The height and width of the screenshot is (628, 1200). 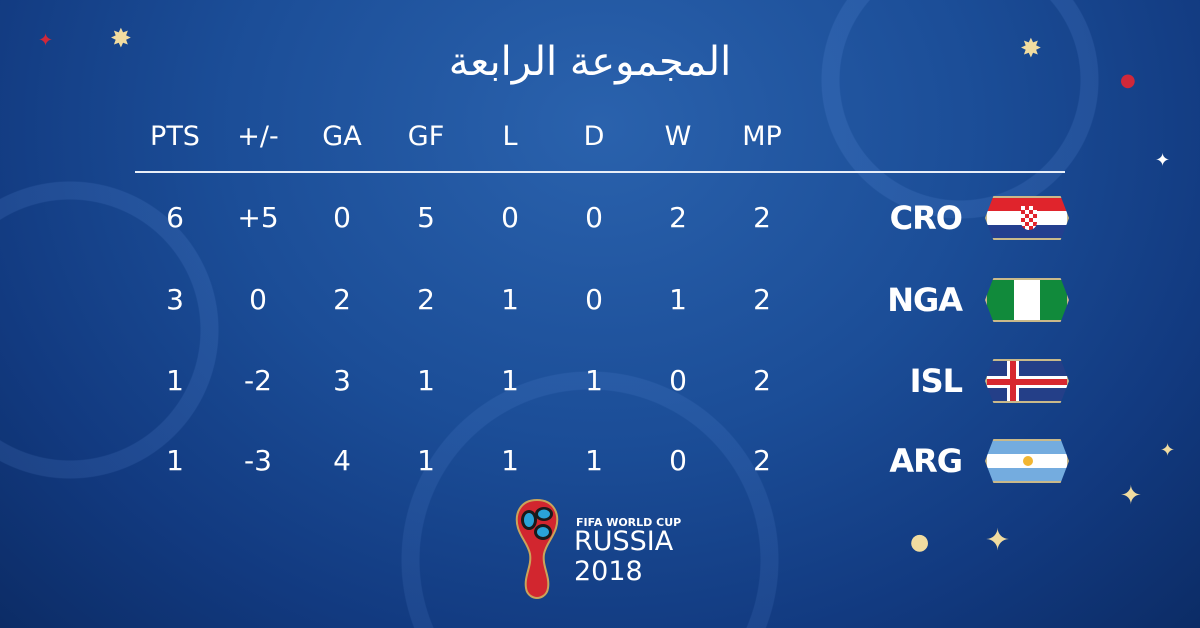 I want to click on column-header-l: L, so click(x=510, y=136).